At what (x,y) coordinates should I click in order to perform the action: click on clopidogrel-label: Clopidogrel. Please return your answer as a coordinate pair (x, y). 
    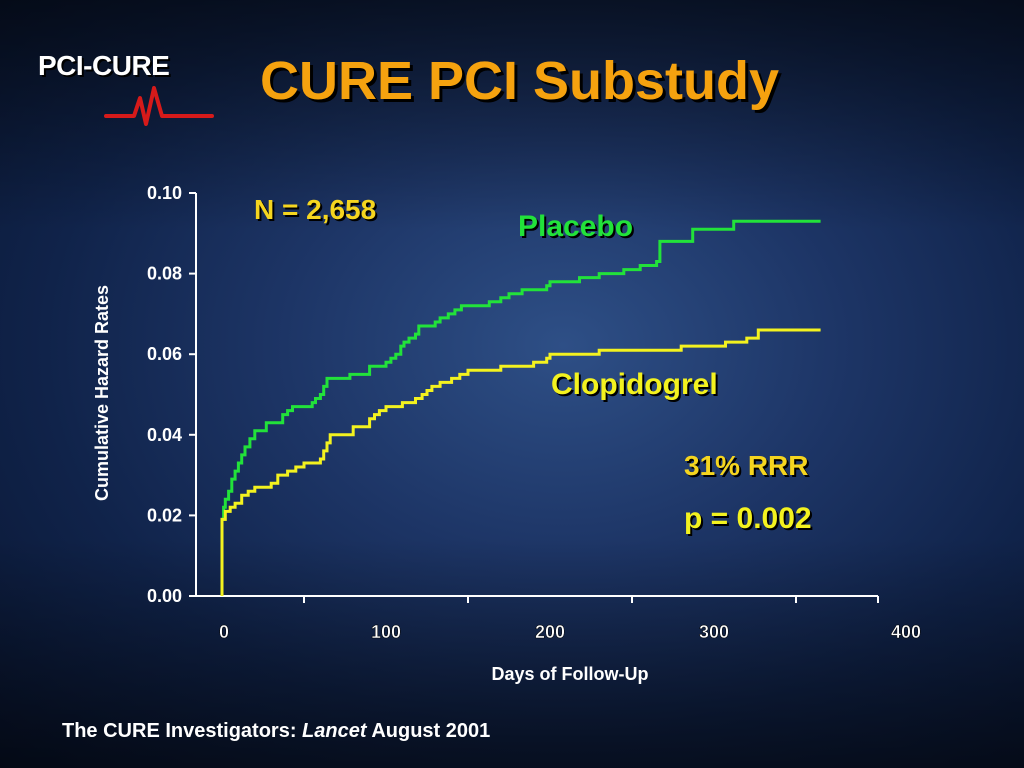
    Looking at the image, I should click on (634, 384).